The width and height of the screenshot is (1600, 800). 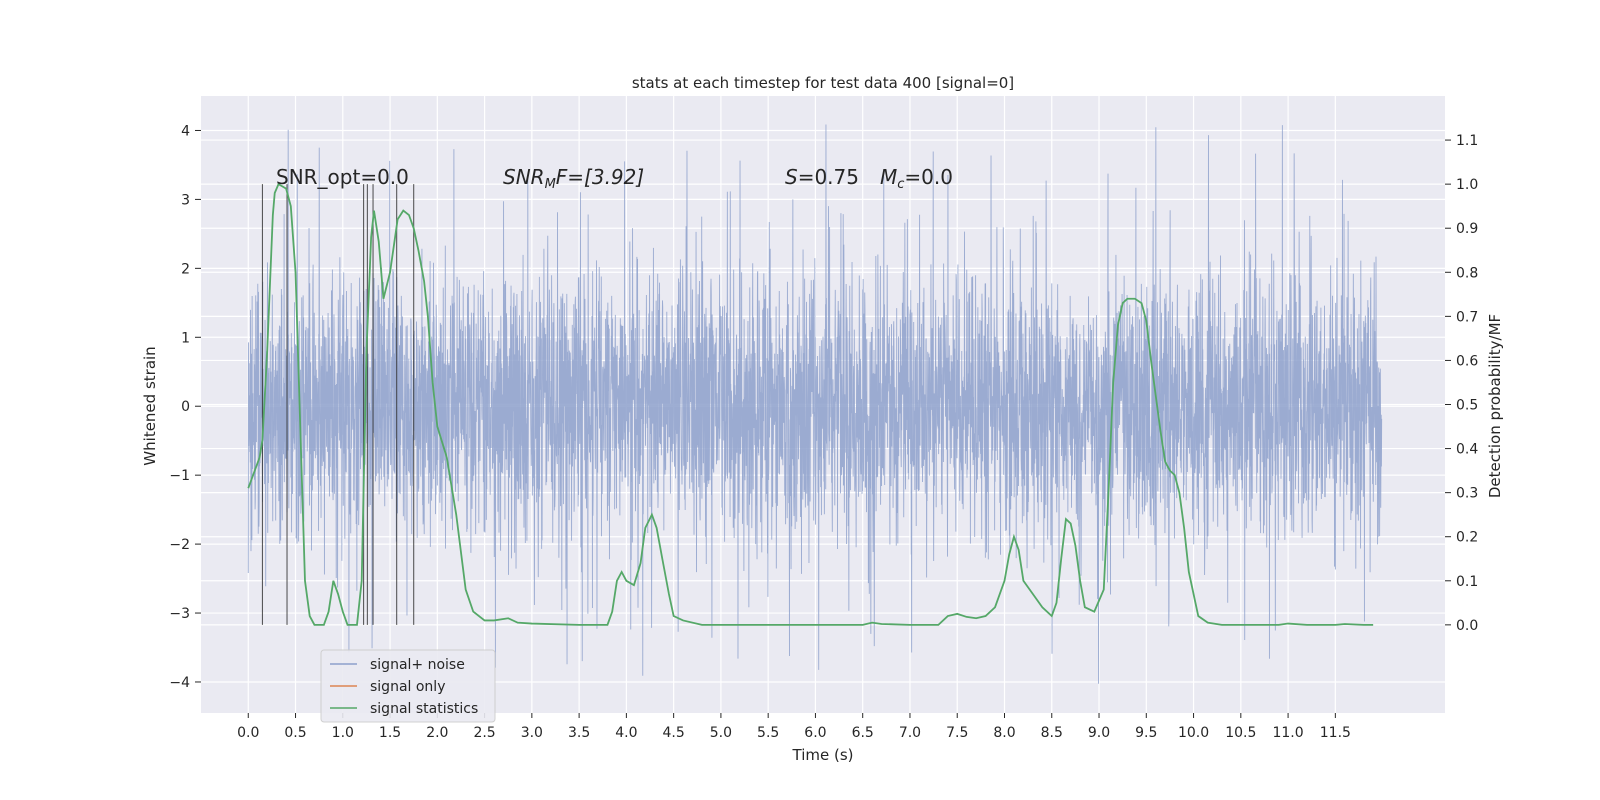 I want to click on right-y-tick-label: 1.0, so click(x=1467, y=185).